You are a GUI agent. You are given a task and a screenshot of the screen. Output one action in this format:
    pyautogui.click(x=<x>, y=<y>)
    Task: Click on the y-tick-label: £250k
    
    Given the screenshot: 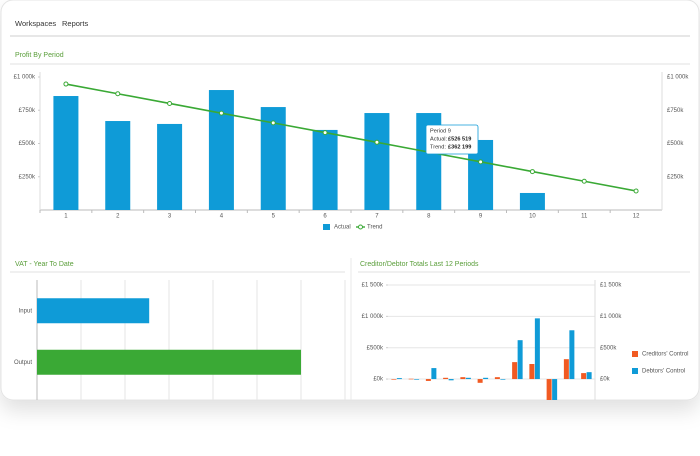 What is the action you would take?
    pyautogui.click(x=27, y=177)
    